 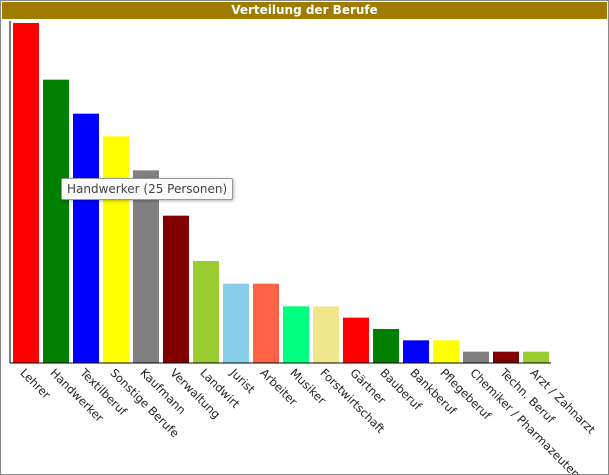 I want to click on chart-title: Verteilung der Berufe, so click(x=304, y=10).